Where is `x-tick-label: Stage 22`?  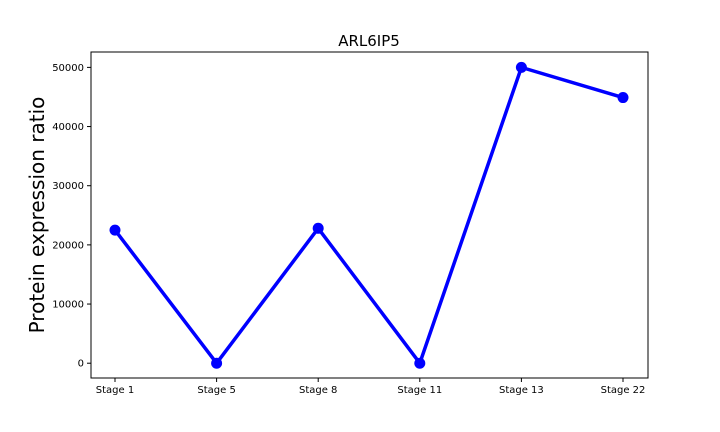 x-tick-label: Stage 22 is located at coordinates (623, 390).